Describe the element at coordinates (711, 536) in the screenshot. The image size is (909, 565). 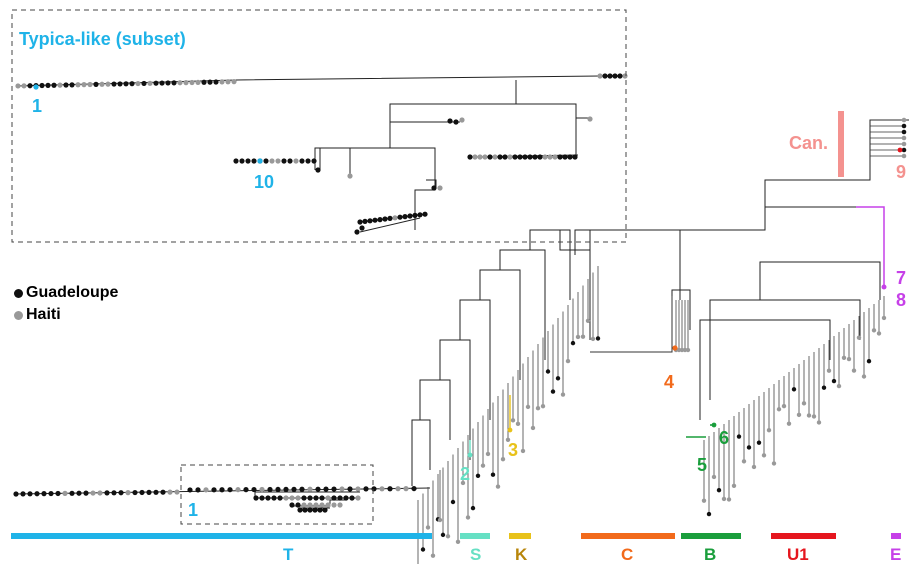
I see `clade-bar-b` at that location.